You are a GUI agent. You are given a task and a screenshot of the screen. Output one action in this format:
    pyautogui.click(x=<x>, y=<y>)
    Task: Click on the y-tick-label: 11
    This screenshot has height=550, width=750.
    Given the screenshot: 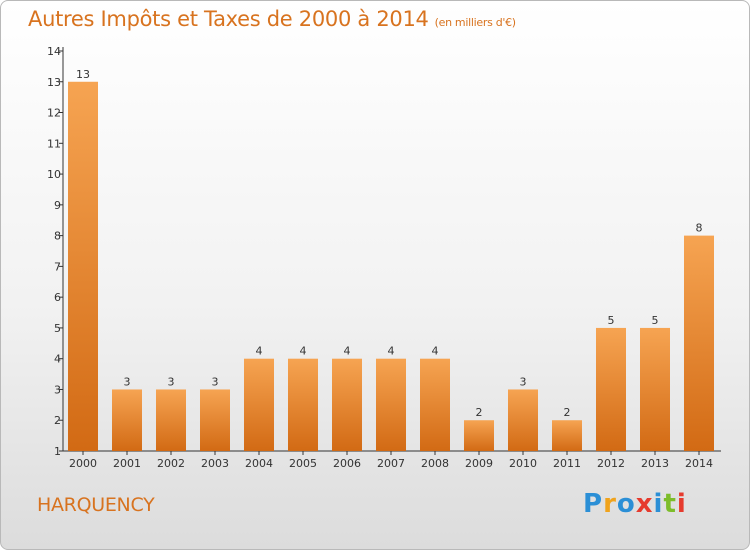 What is the action you would take?
    pyautogui.click(x=54, y=143)
    